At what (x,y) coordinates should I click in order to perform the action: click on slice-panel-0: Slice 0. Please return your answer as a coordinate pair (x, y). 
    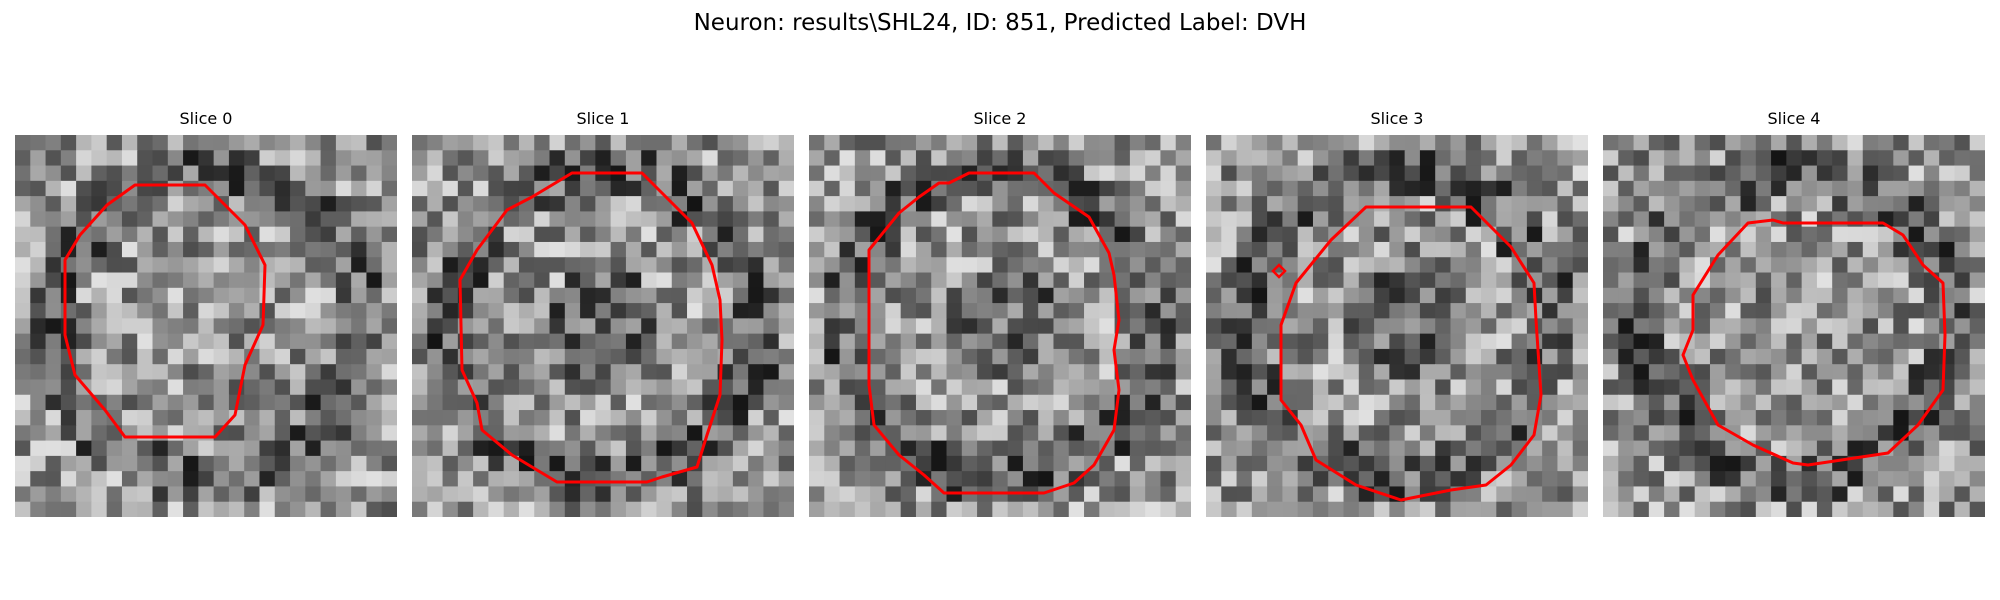
    Looking at the image, I should click on (206, 313).